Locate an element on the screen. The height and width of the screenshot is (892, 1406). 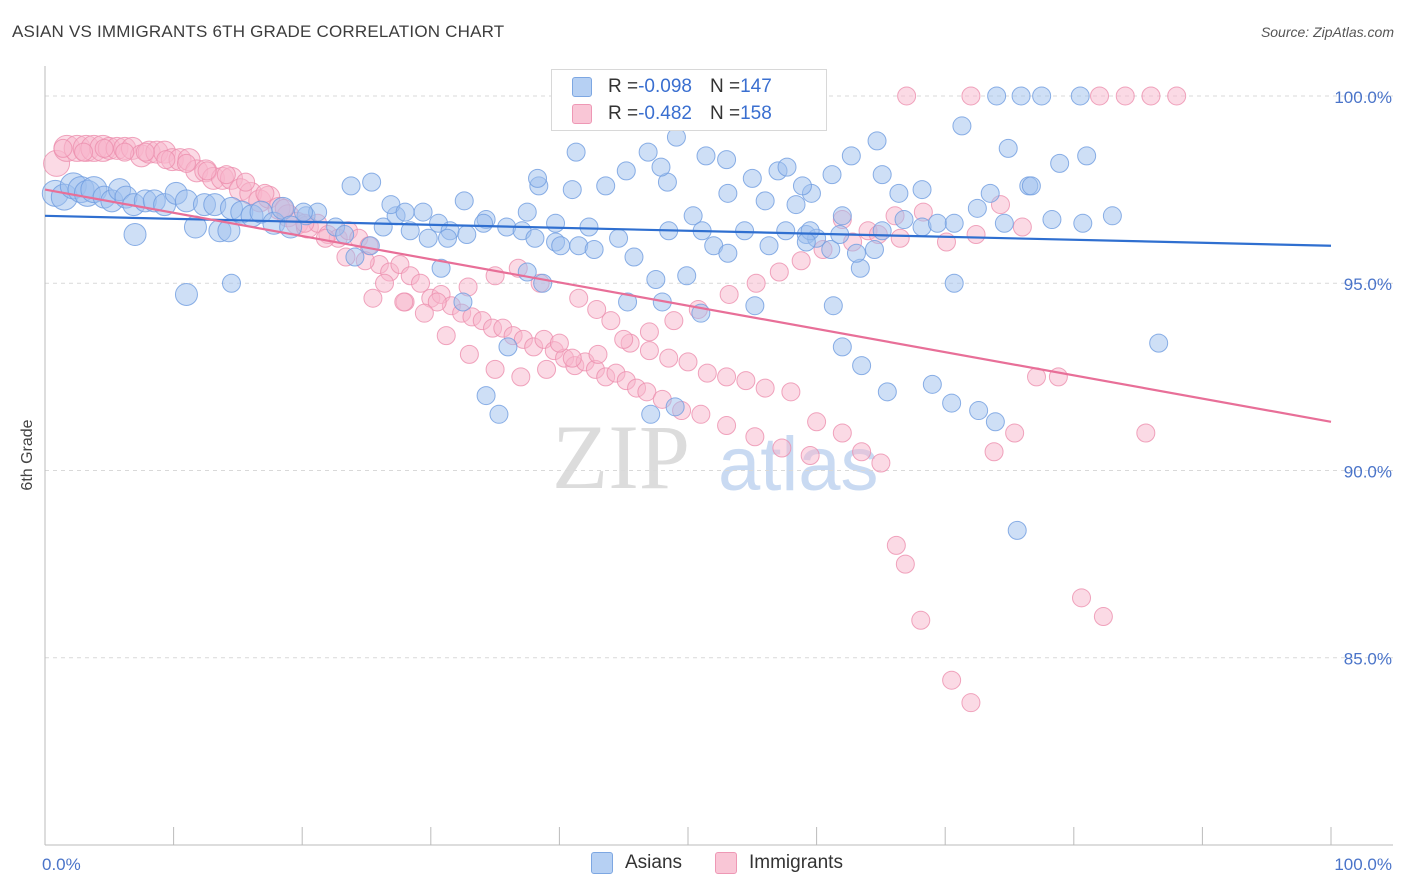
legend-label-immigrants: Immigrants is located at coordinates (796, 862).